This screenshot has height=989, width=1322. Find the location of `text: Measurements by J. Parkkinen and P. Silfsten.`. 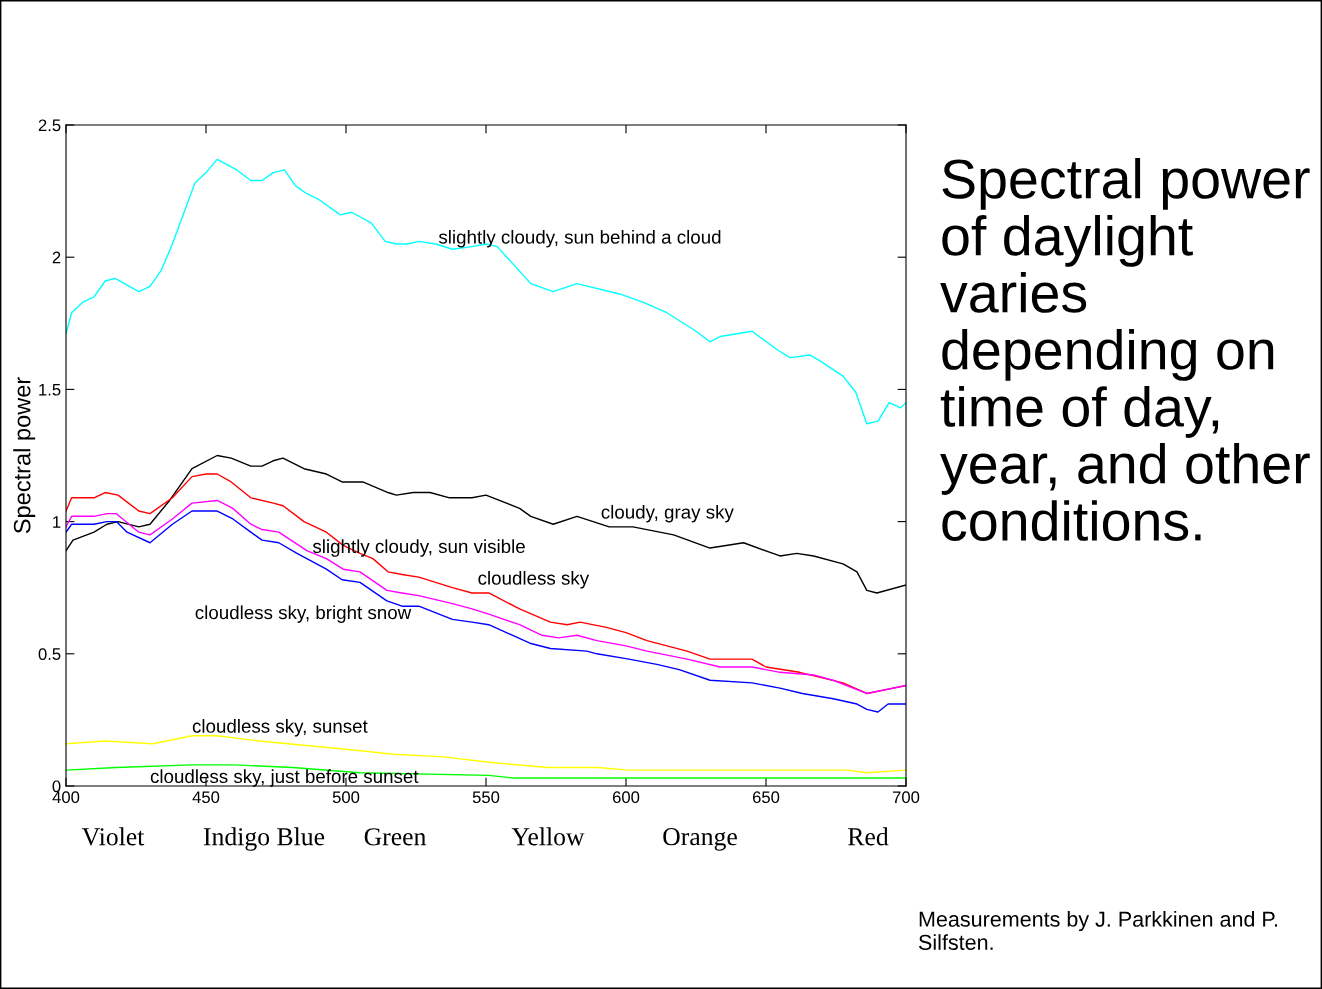

text: Measurements by J. Parkkinen and P. Silfsten. is located at coordinates (1098, 930).